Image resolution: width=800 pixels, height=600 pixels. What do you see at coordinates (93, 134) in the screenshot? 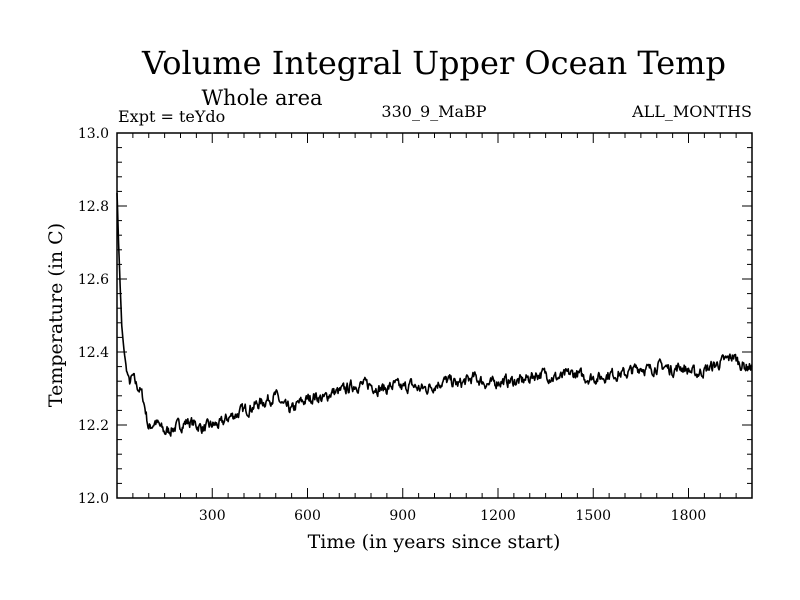
I see `y-tick-label: 13.0` at bounding box center [93, 134].